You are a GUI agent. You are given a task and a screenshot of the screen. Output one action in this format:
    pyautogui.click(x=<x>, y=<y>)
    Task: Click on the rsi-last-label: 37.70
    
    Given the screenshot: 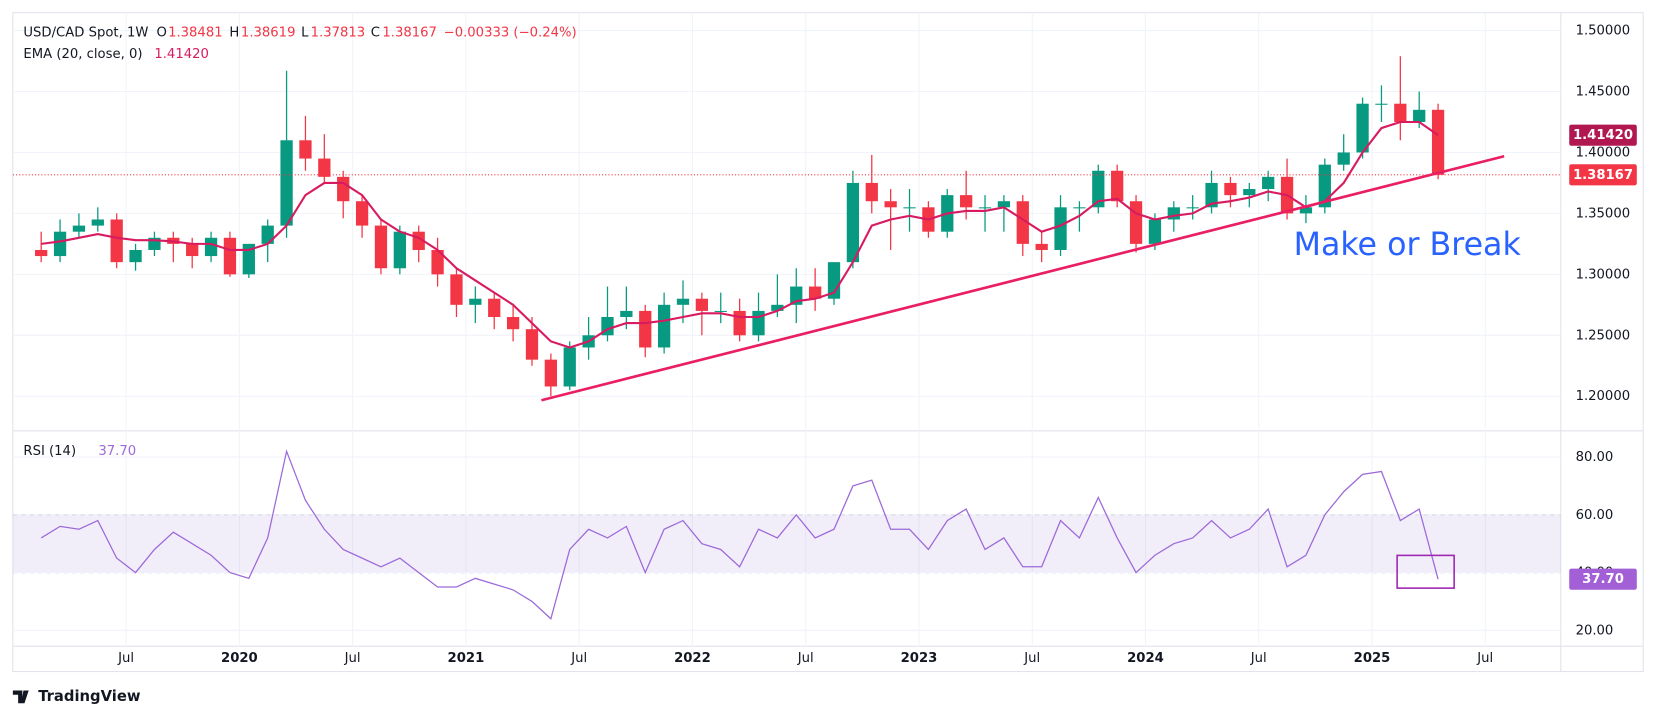 What is the action you would take?
    pyautogui.click(x=1603, y=579)
    